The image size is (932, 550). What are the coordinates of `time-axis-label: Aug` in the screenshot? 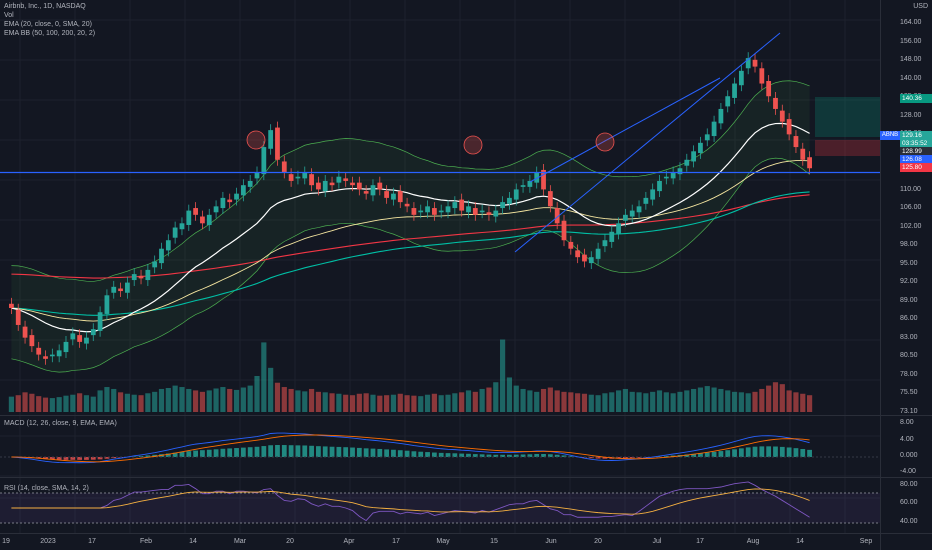 It's located at (753, 541).